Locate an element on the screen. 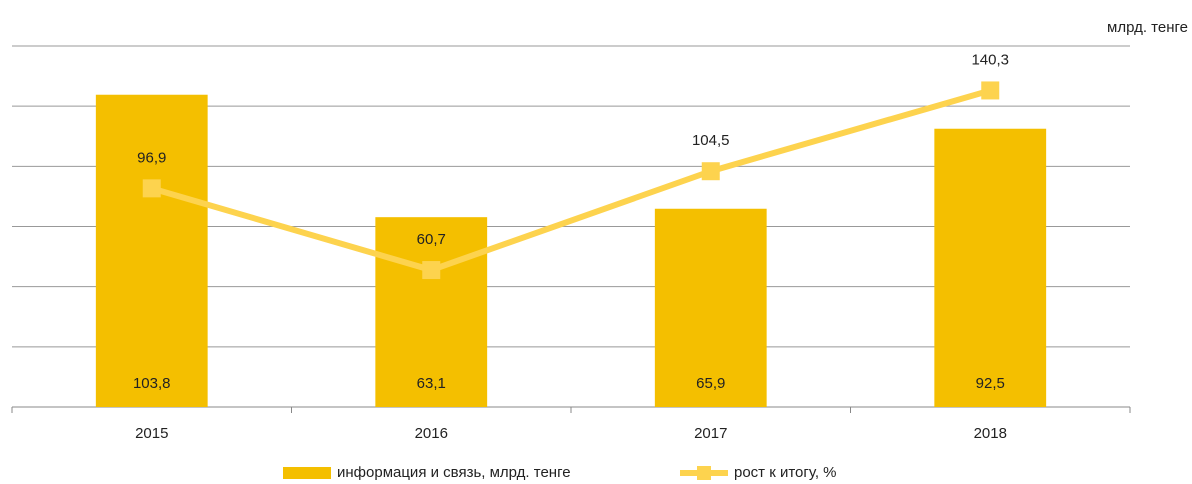 This screenshot has height=484, width=1192. legend-label: рост к итогу, % is located at coordinates (785, 472).